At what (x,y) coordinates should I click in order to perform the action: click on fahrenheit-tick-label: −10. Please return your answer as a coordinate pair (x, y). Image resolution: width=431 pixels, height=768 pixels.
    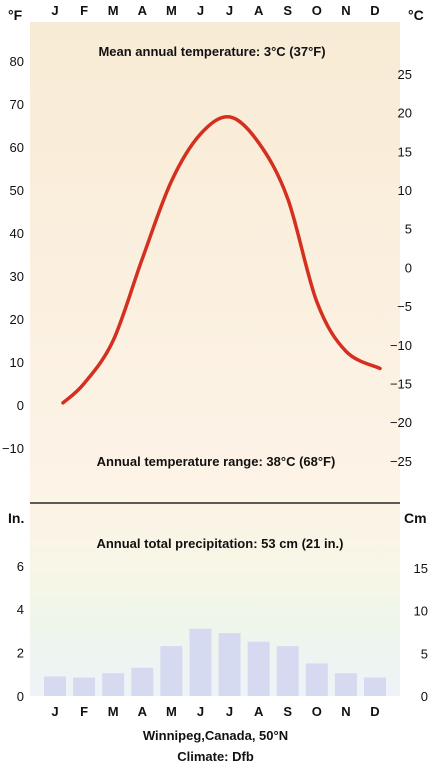
    Looking at the image, I should click on (13, 448).